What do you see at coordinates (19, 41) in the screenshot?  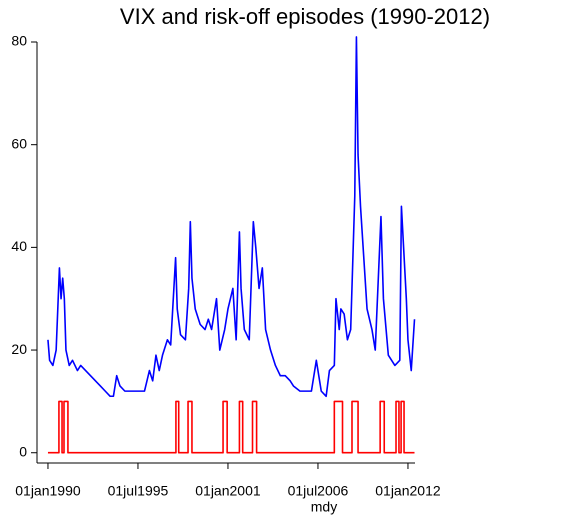 I see `y-tick-label: 80` at bounding box center [19, 41].